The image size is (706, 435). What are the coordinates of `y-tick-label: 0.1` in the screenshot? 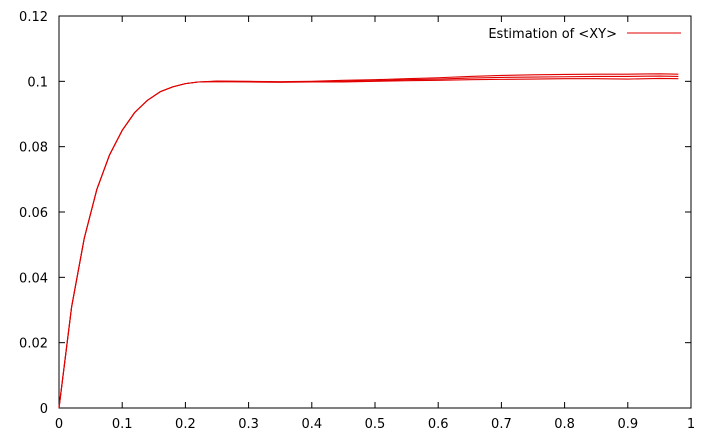 It's located at (37, 82).